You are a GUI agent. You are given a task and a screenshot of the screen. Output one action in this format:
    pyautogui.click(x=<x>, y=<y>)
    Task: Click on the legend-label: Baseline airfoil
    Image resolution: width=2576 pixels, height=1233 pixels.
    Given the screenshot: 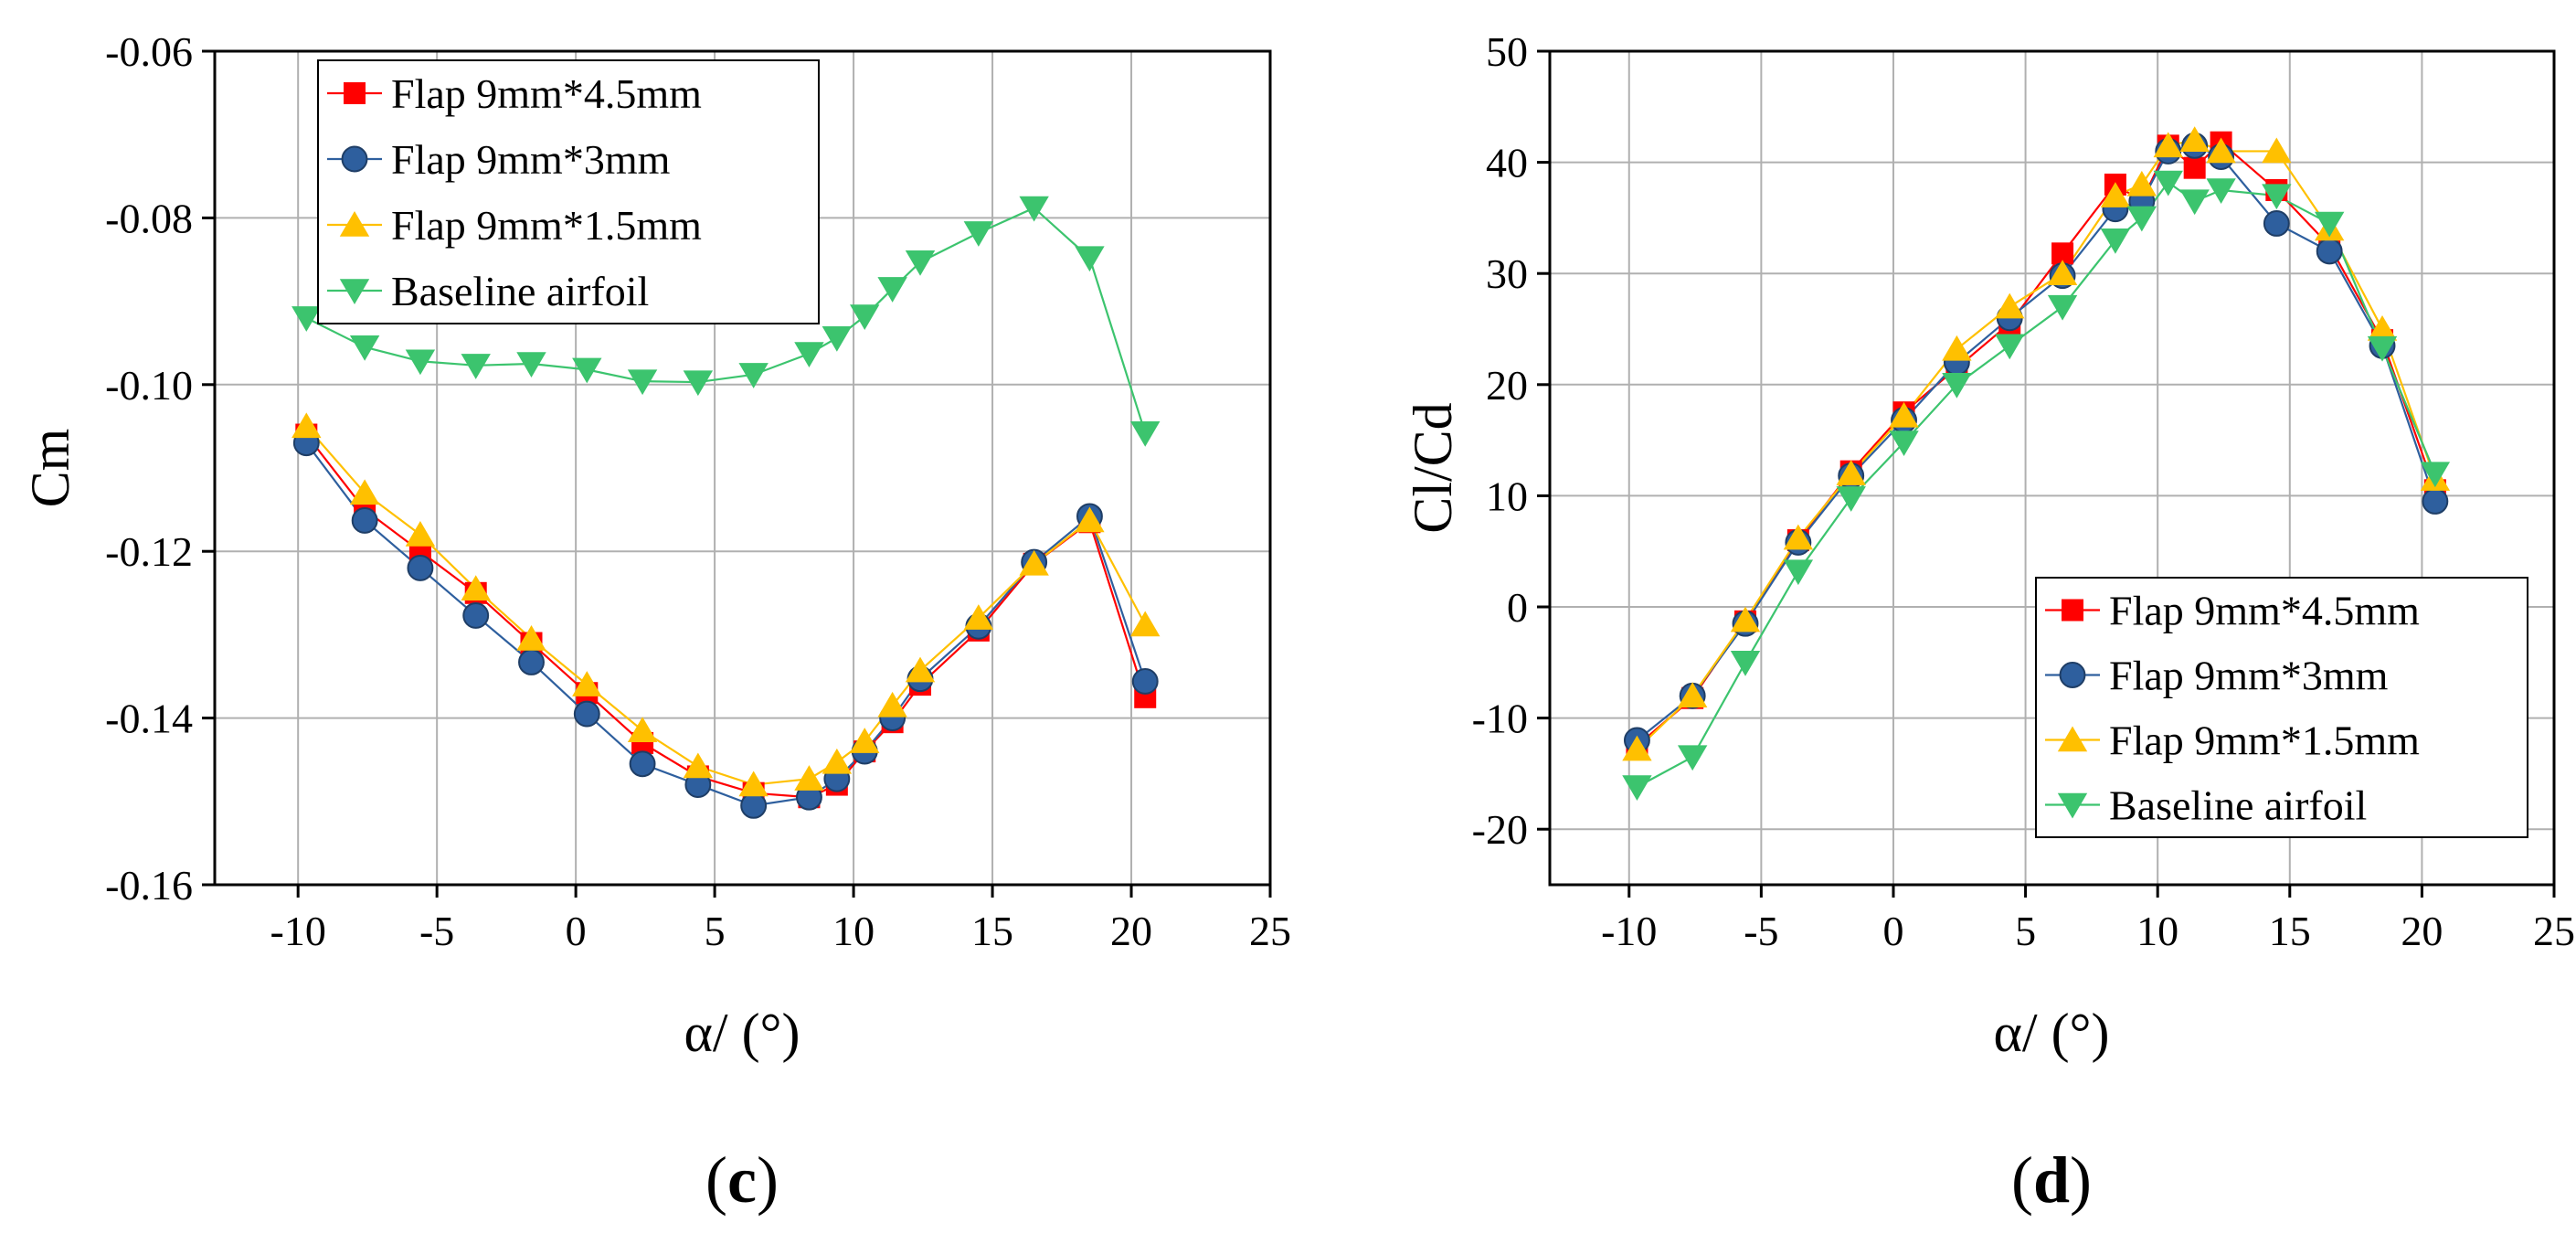 What is the action you would take?
    pyautogui.click(x=520, y=291)
    